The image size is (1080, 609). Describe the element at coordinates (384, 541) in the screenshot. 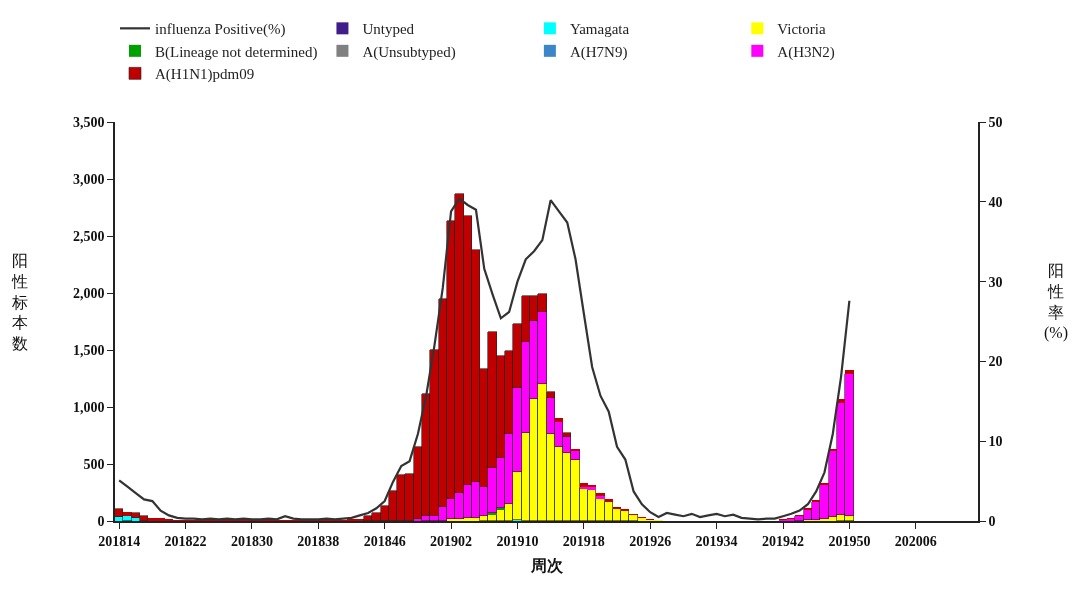

I see `x-tick-label: 201846` at that location.